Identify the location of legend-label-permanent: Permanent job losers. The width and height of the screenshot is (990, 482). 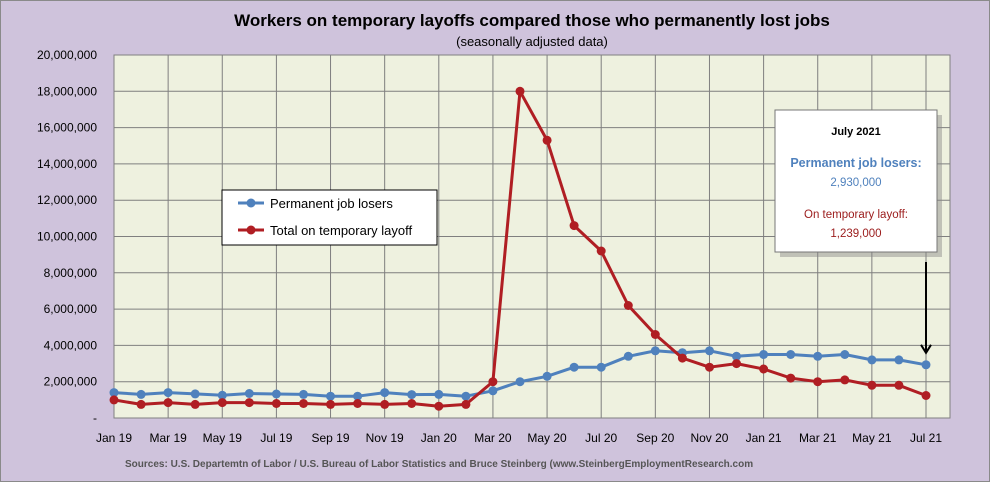
(331, 203).